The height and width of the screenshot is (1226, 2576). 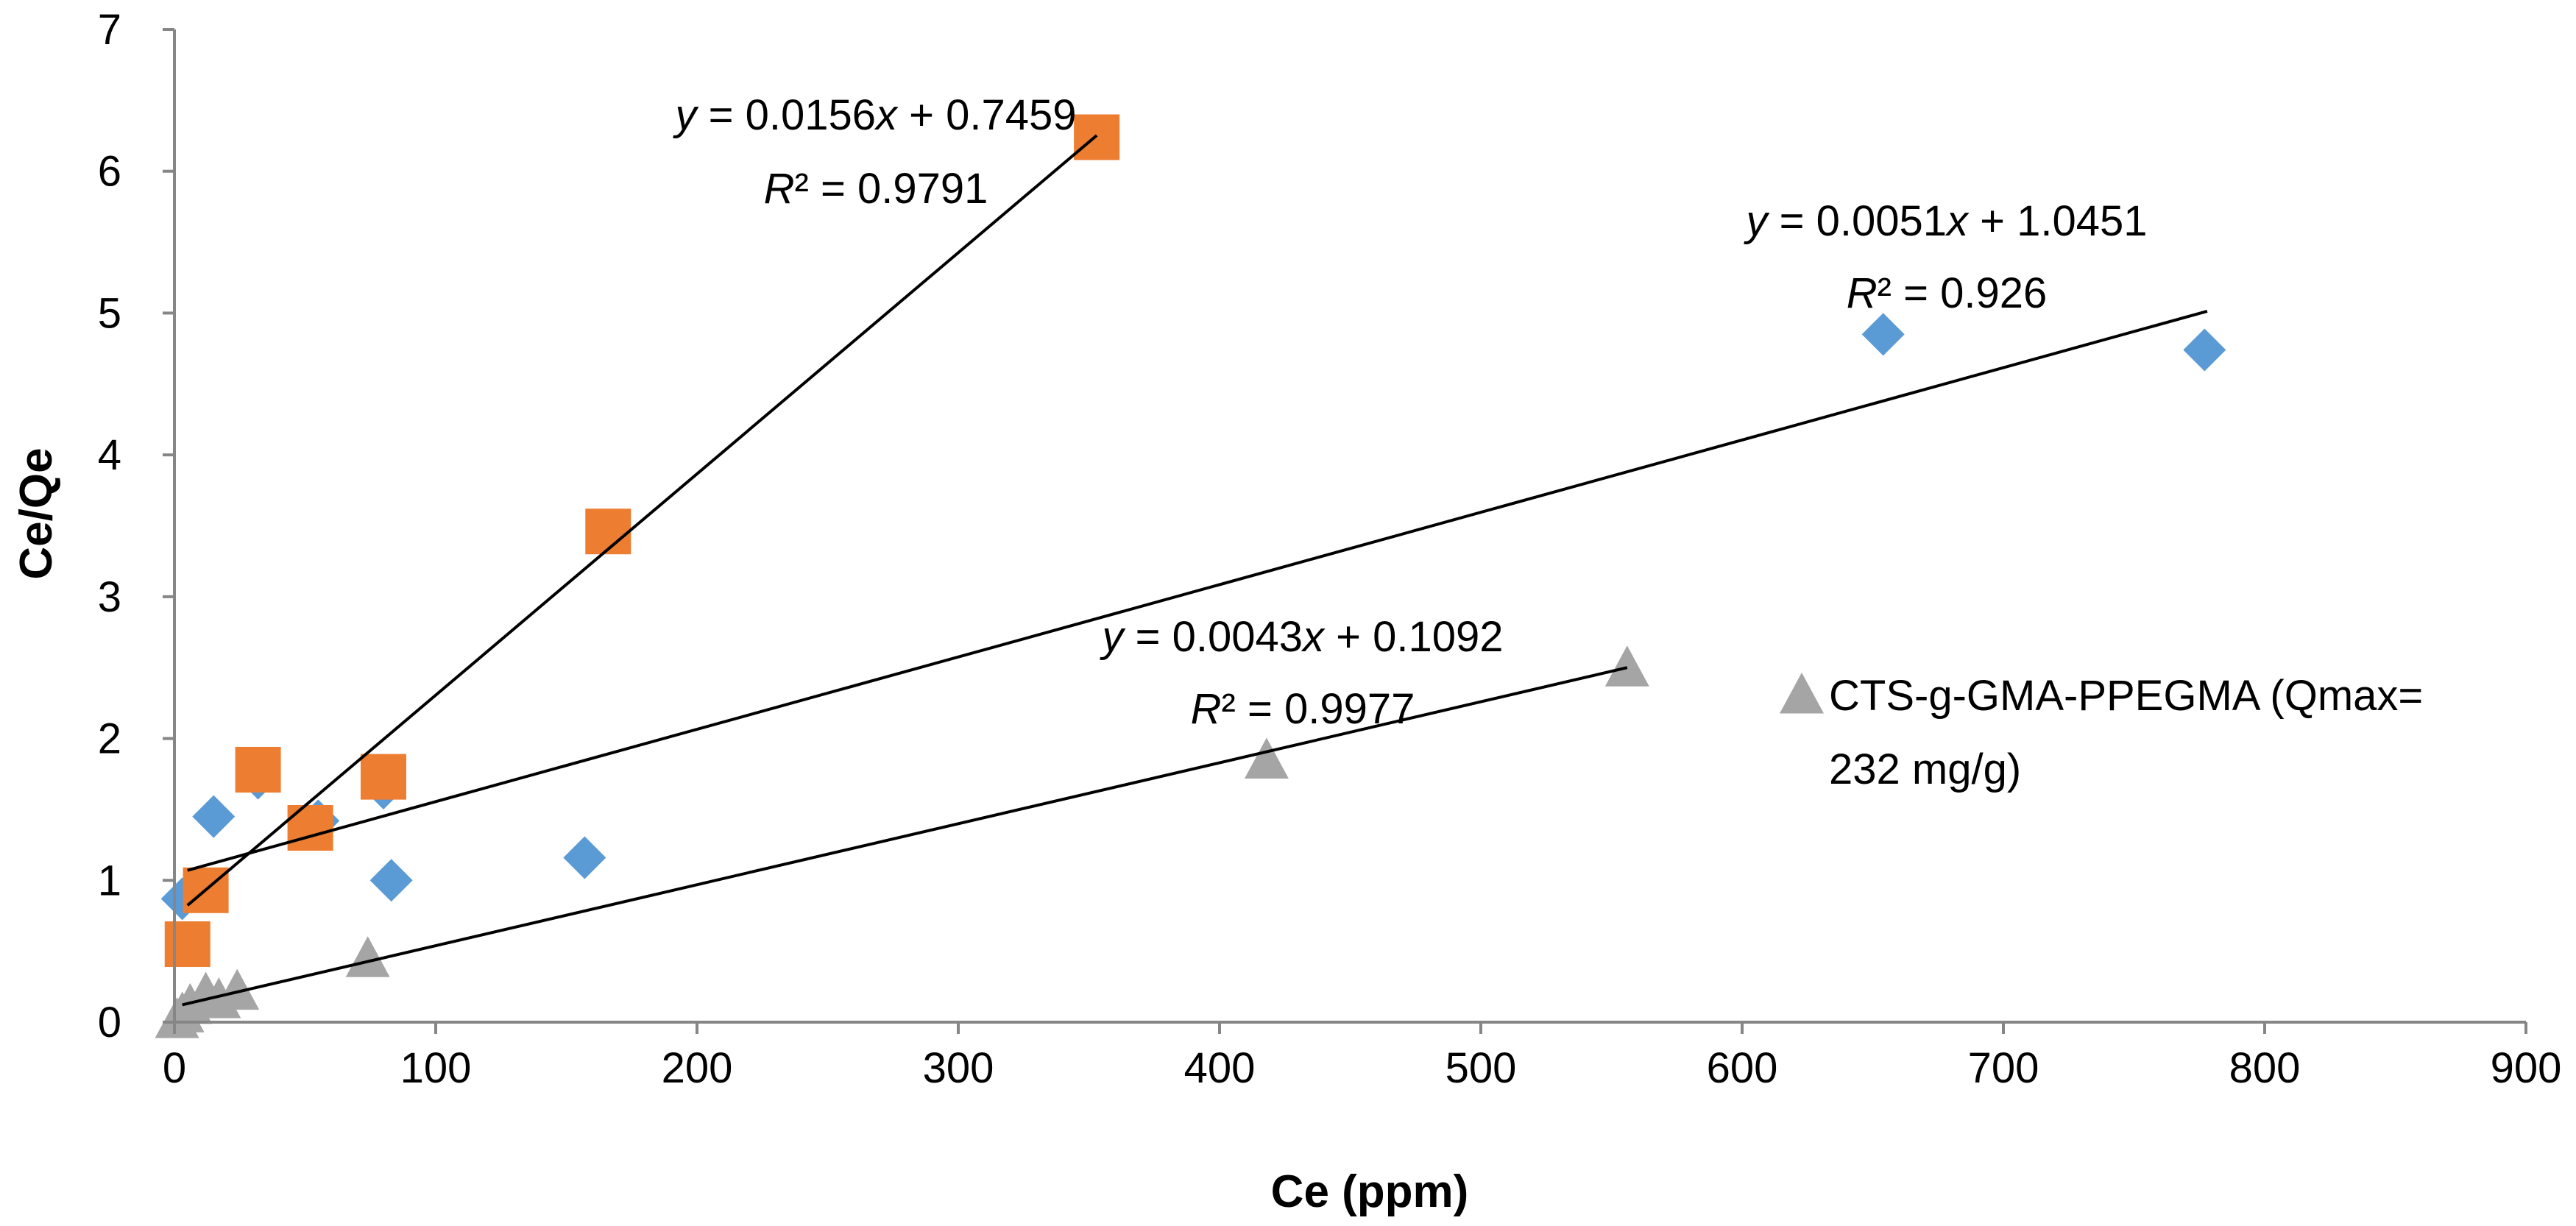 I want to click on legend-label: 232 mg/g), so click(x=1925, y=769).